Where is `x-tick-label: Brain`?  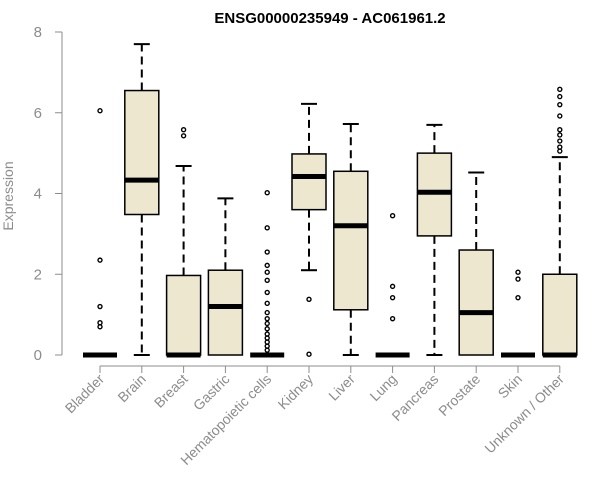
x-tick-label: Brain is located at coordinates (131, 388).